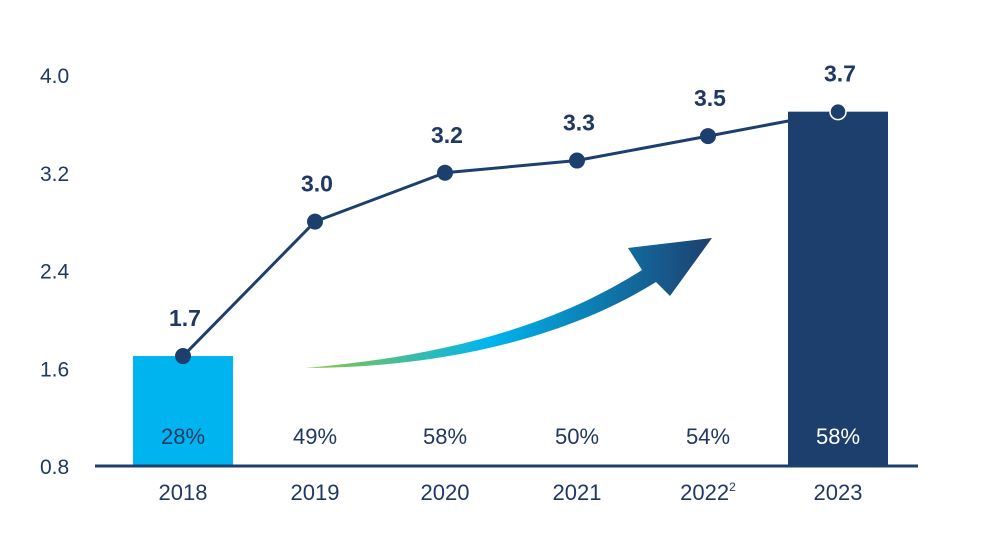  Describe the element at coordinates (183, 436) in the screenshot. I see `percent-label: 28%` at that location.